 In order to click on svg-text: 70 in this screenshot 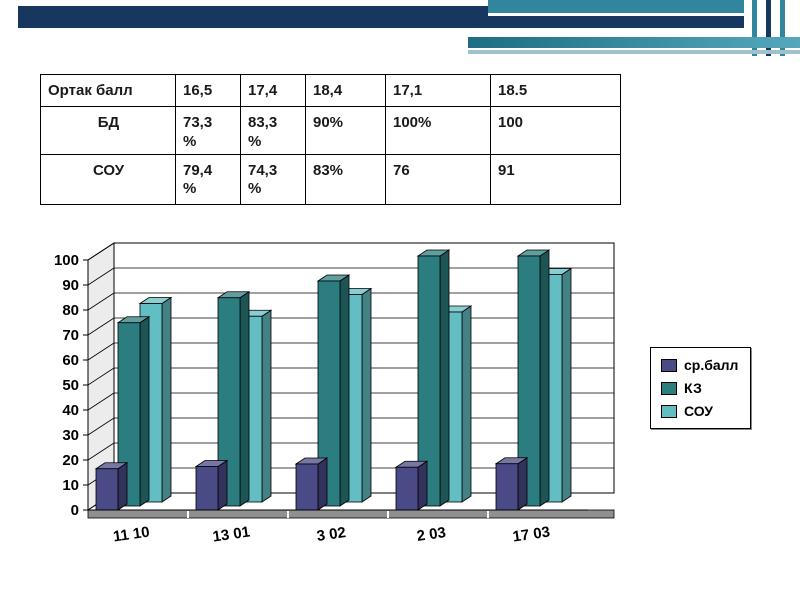, I will do `click(70, 335)`.